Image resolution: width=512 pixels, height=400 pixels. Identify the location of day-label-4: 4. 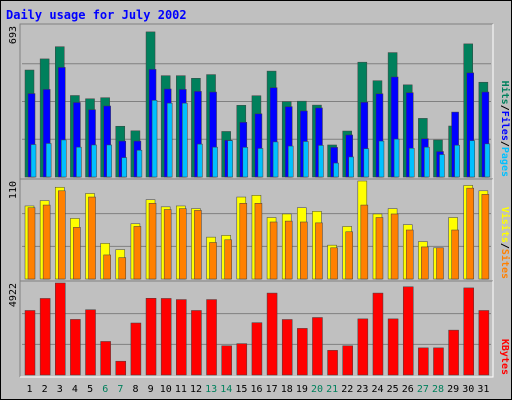
(75, 389).